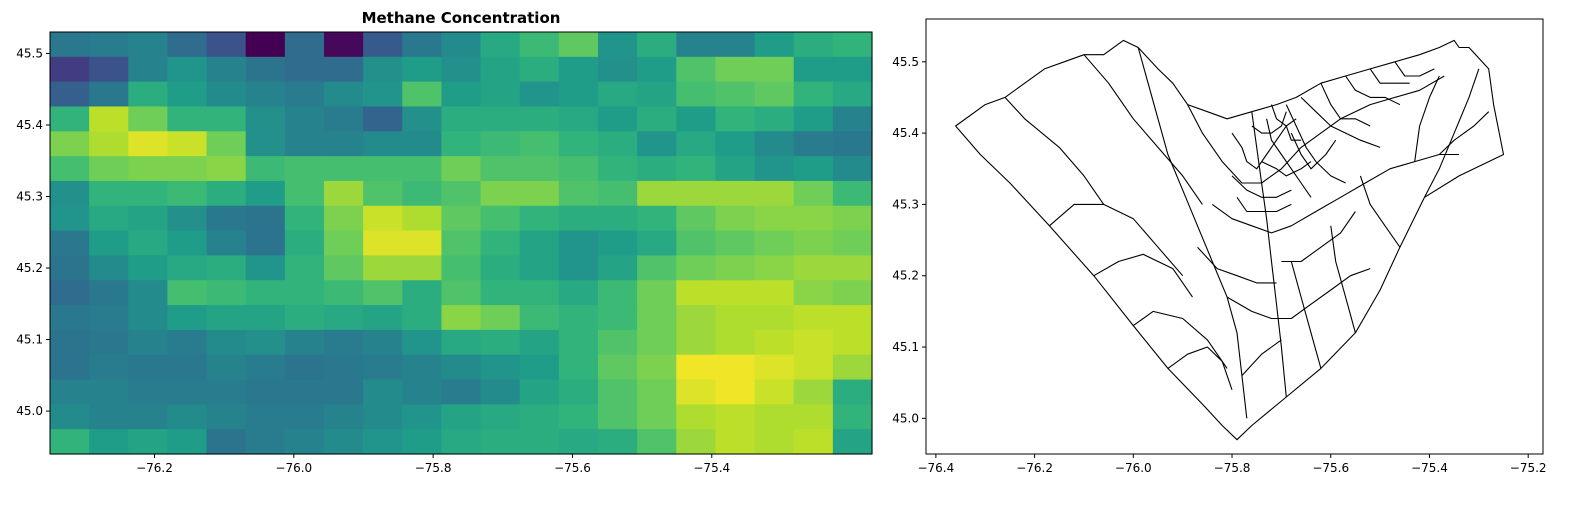 The width and height of the screenshot is (1588, 507). What do you see at coordinates (29, 197) in the screenshot?
I see `heatmap-y-tick-label: 45.3` at bounding box center [29, 197].